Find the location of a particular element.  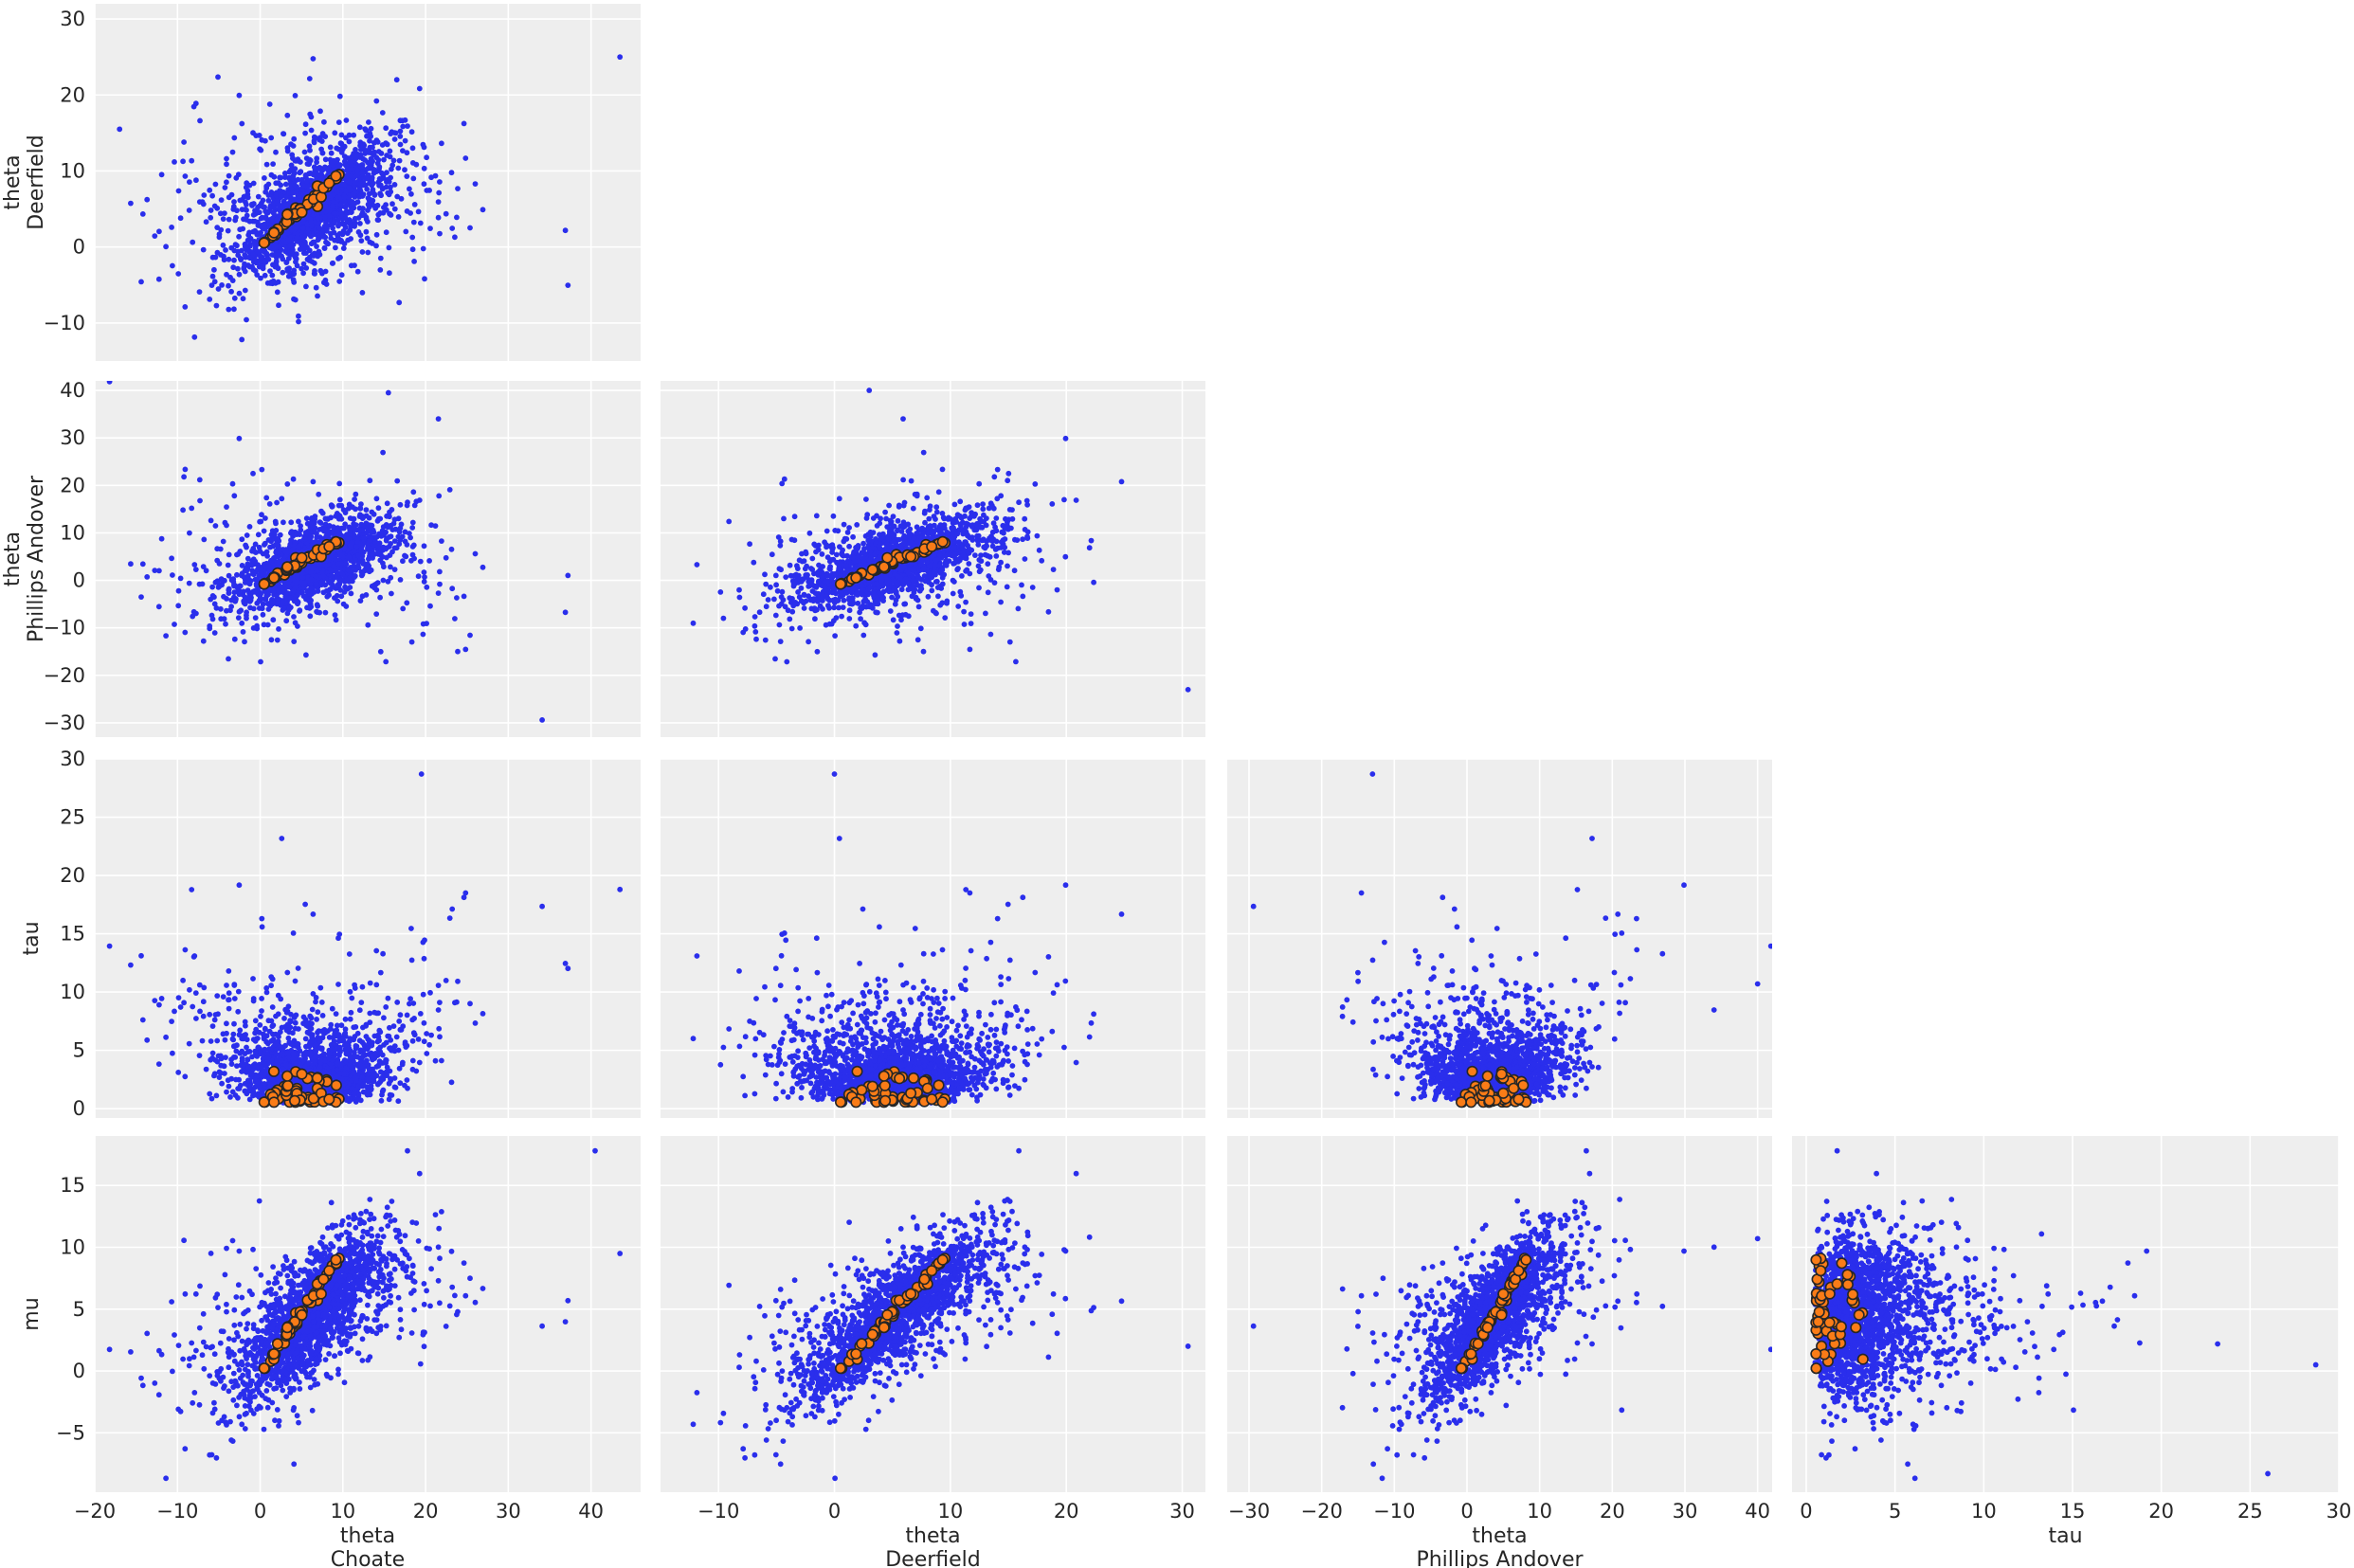

y-tick-label: −20 is located at coordinates (64, 675).